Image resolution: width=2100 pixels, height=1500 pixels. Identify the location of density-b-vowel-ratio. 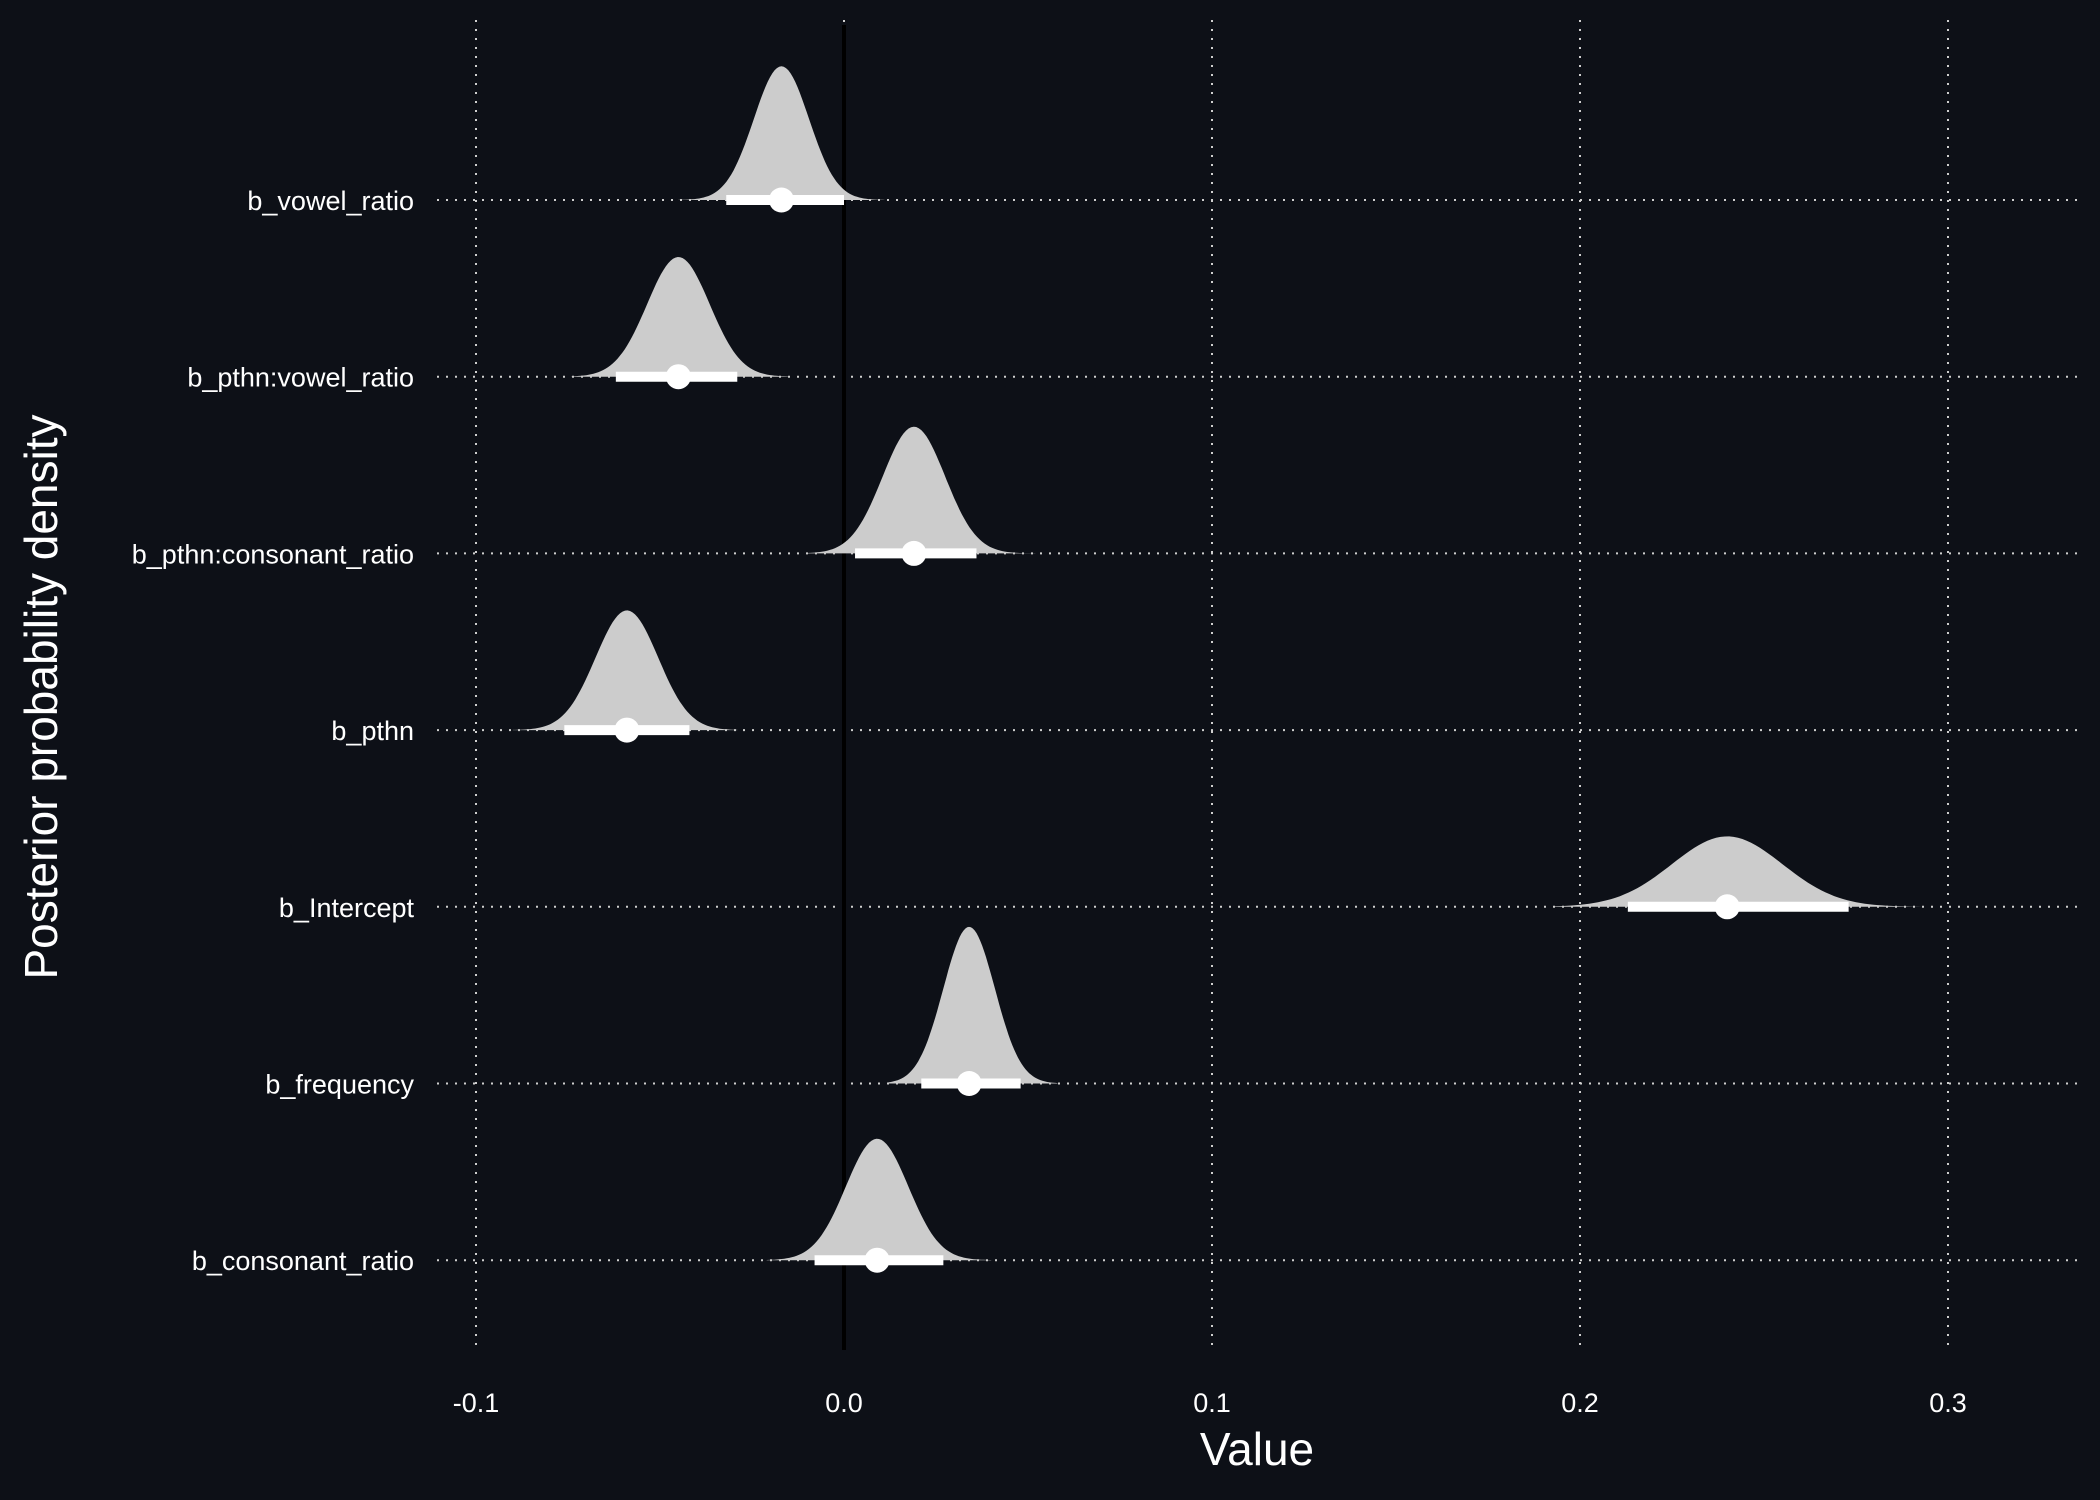
(781, 133).